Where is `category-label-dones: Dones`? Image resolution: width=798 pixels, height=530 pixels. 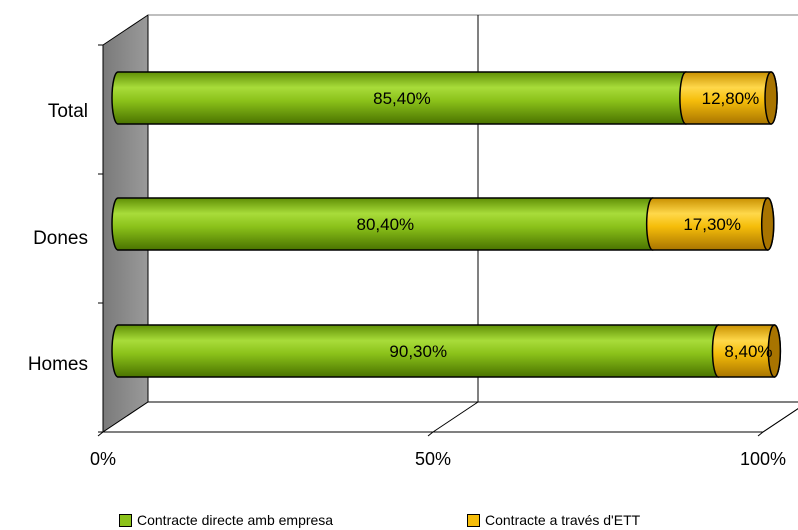
category-label-dones: Dones is located at coordinates (60, 238).